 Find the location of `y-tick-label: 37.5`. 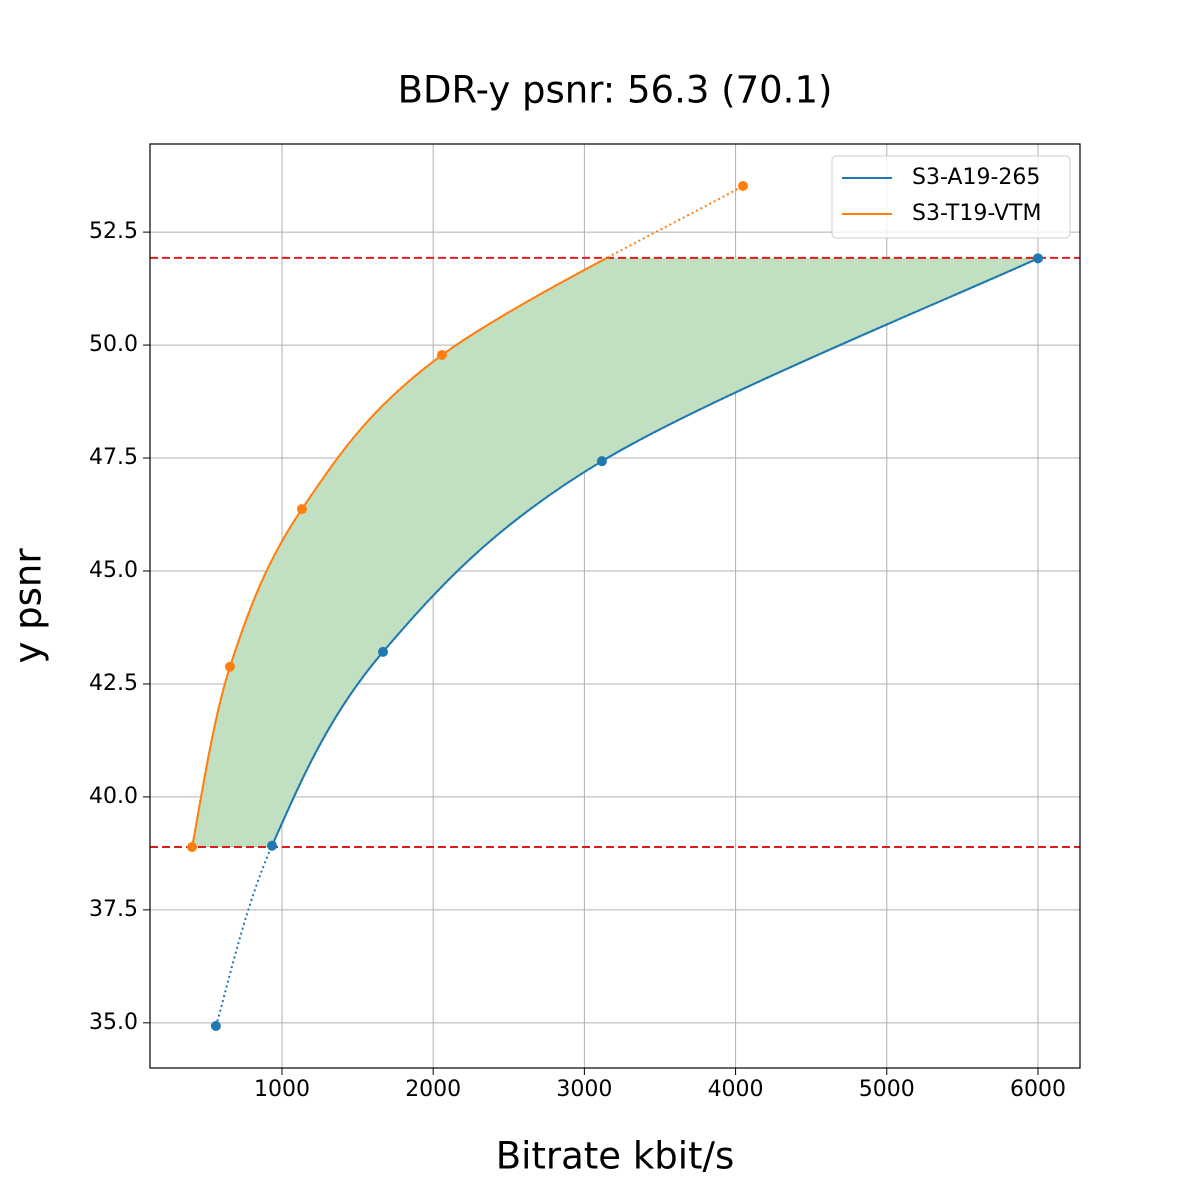

y-tick-label: 37.5 is located at coordinates (113, 909).